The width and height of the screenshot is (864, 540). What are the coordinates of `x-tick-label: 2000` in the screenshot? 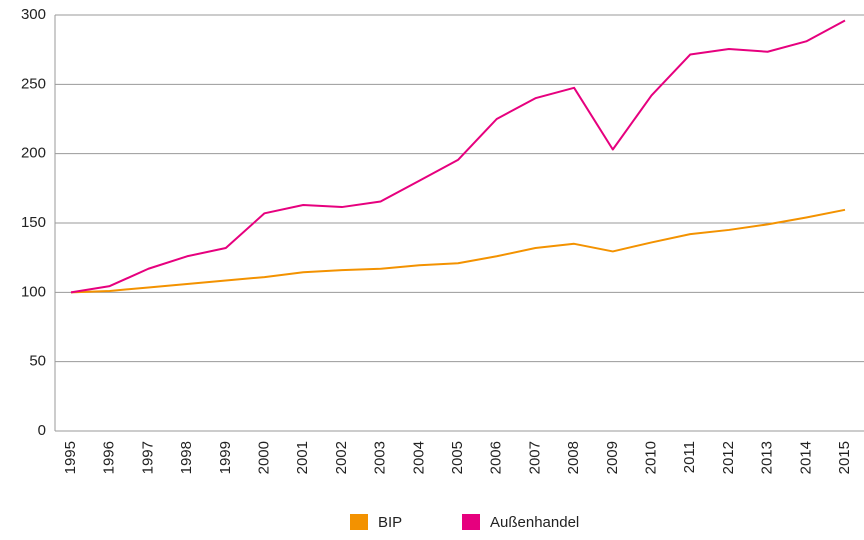 It's located at (263, 457).